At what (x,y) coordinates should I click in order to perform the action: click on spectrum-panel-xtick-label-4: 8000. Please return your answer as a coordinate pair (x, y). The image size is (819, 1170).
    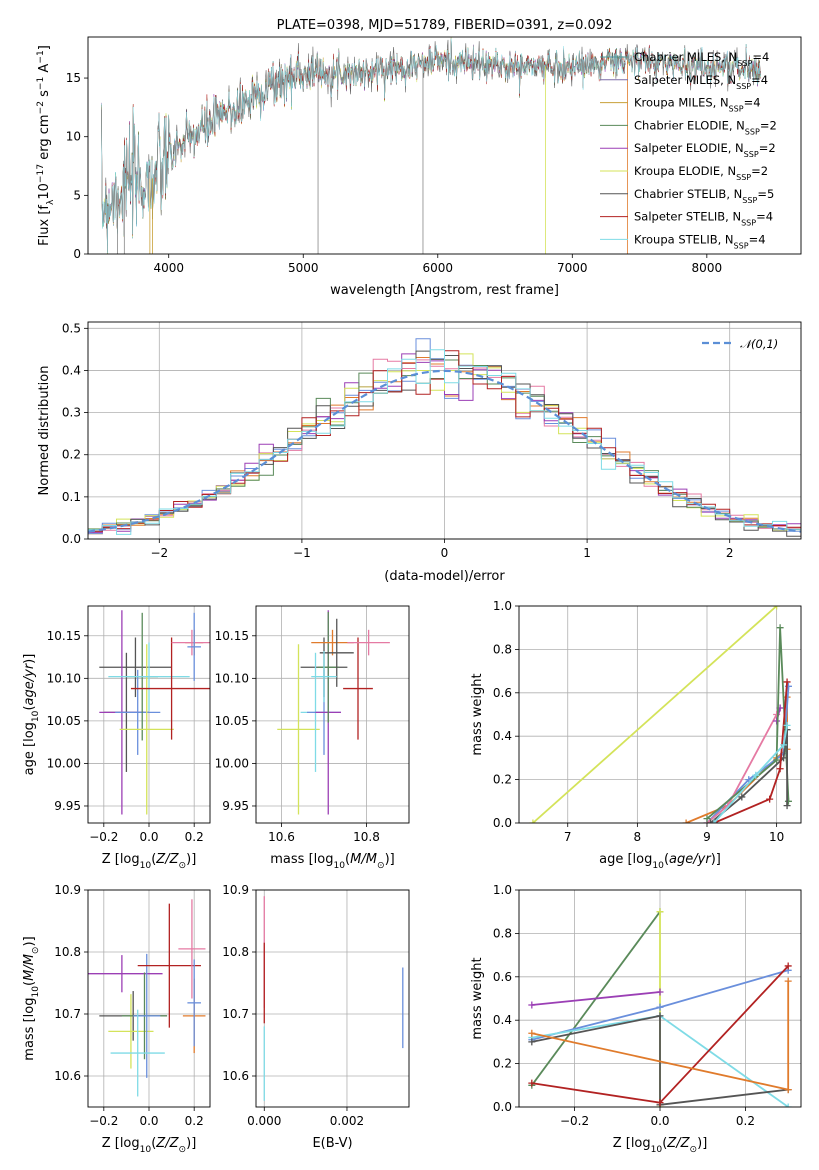
    Looking at the image, I should click on (707, 268).